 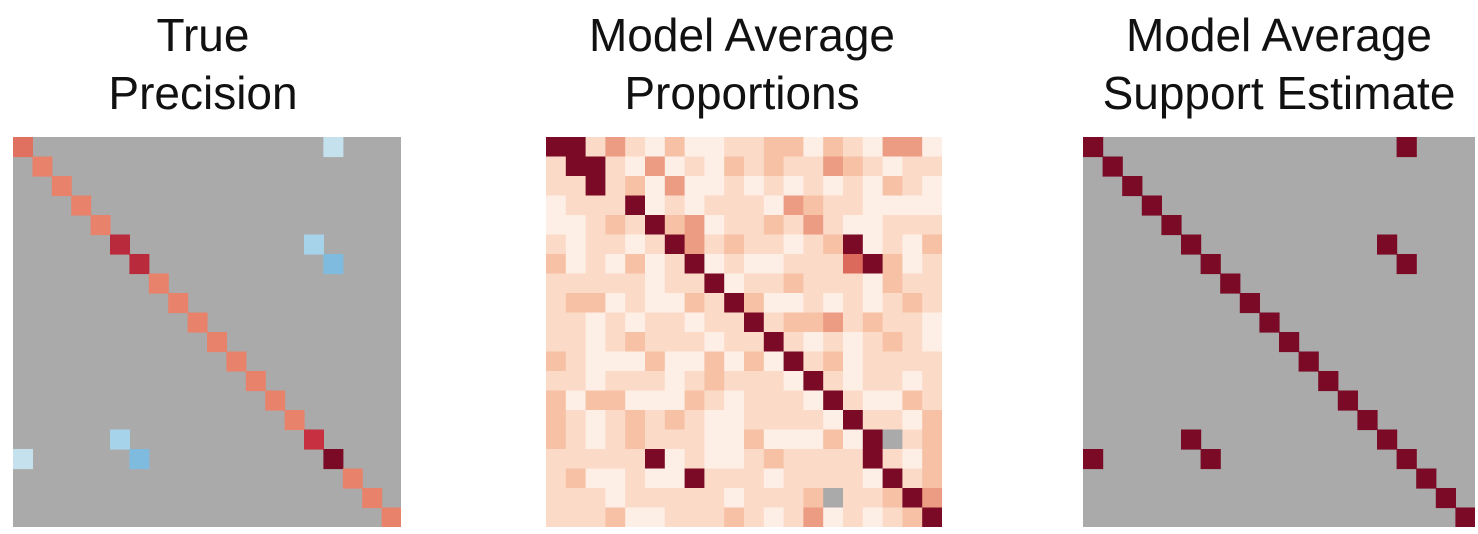 What do you see at coordinates (1279, 35) in the screenshot?
I see `title-line-1: Model Average` at bounding box center [1279, 35].